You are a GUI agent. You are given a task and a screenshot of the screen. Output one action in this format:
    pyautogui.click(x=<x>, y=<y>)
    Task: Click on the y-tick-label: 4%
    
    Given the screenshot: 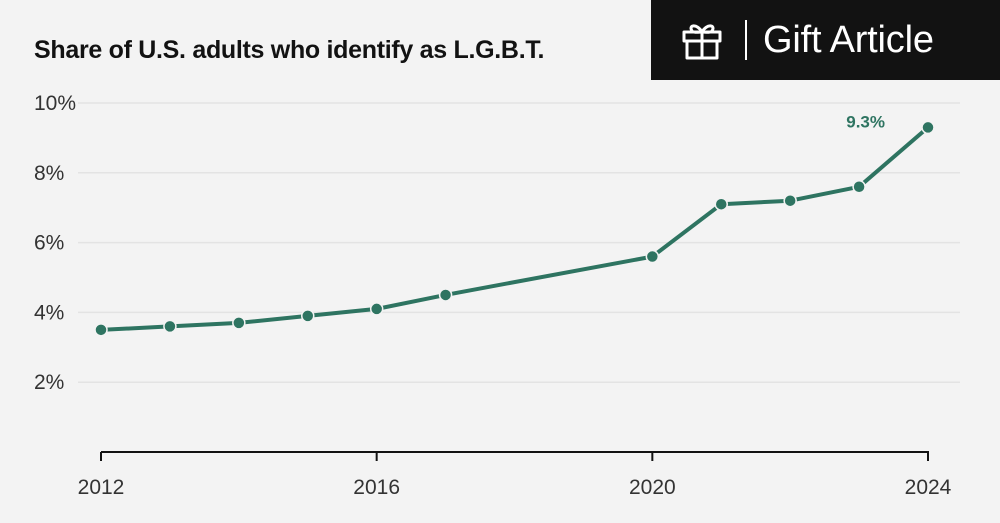 What is the action you would take?
    pyautogui.click(x=49, y=312)
    